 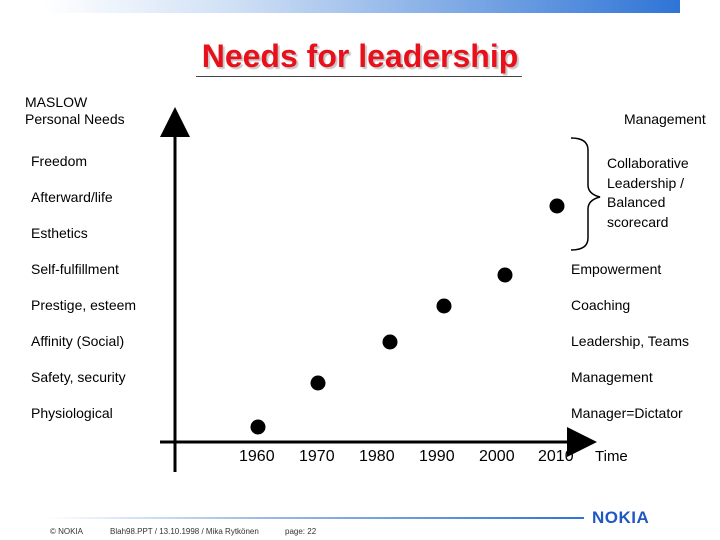 What do you see at coordinates (630, 341) in the screenshot?
I see `mgmt-leadership-teams: Leadership, Teams` at bounding box center [630, 341].